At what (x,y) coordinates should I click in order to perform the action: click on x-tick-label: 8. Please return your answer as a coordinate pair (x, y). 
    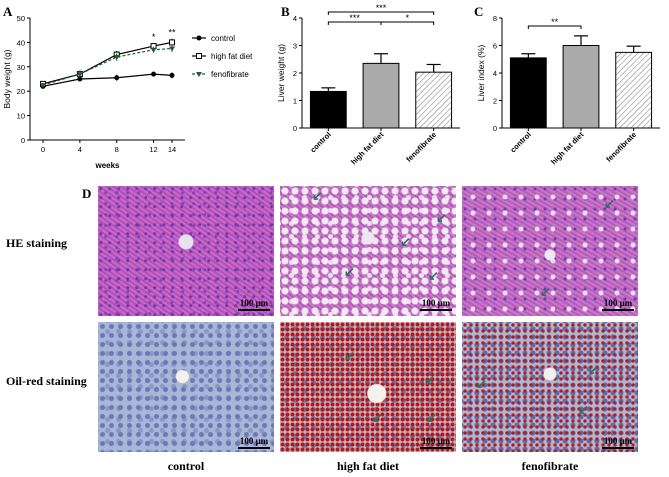
    Looking at the image, I should click on (117, 149).